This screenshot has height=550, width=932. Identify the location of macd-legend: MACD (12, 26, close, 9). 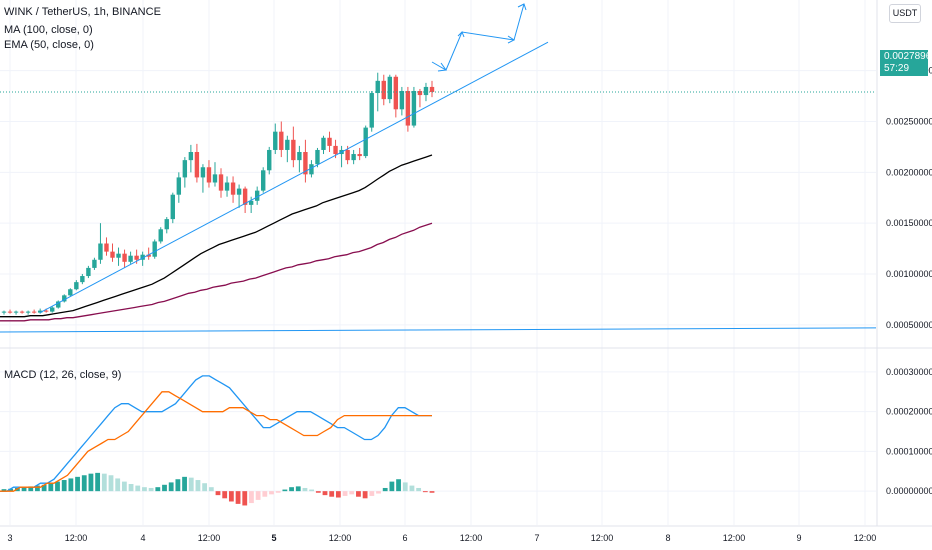
(63, 375).